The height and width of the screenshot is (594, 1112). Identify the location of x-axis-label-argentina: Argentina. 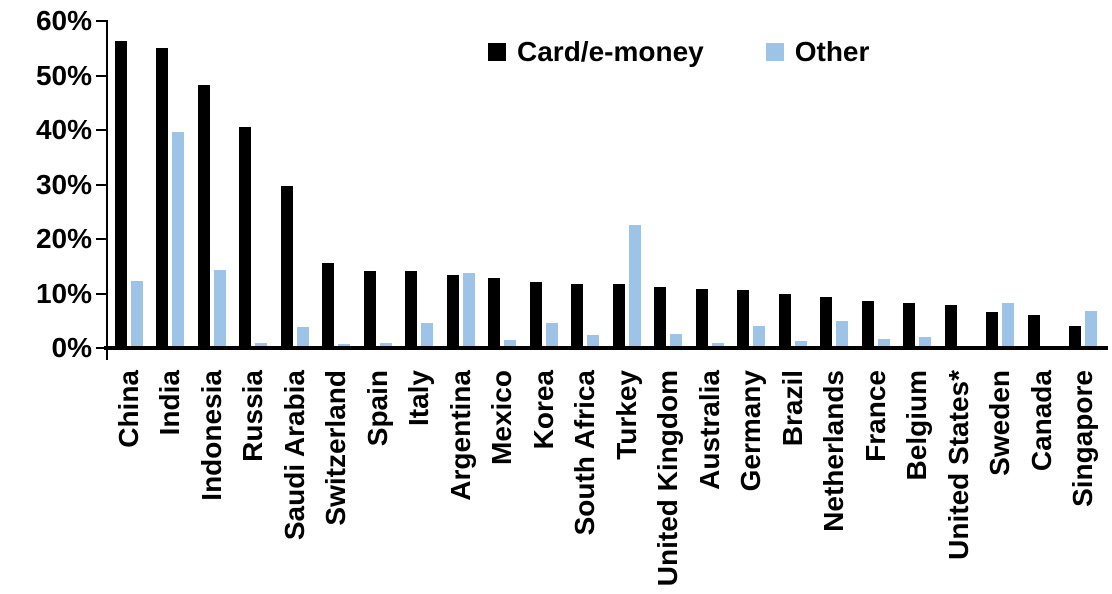
(460, 435).